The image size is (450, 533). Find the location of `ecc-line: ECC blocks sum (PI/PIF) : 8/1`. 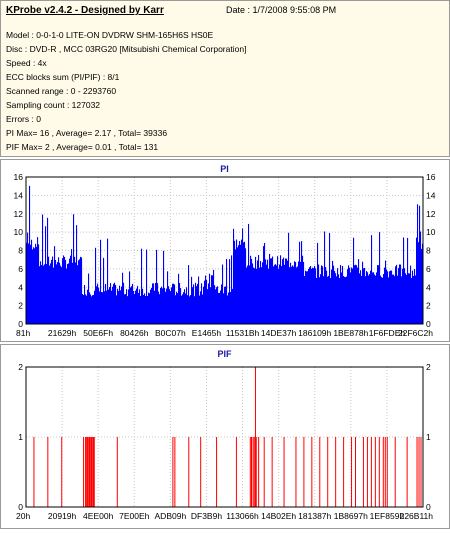

ecc-line: ECC blocks sum (PI/PIF) : 8/1 is located at coordinates (63, 77).